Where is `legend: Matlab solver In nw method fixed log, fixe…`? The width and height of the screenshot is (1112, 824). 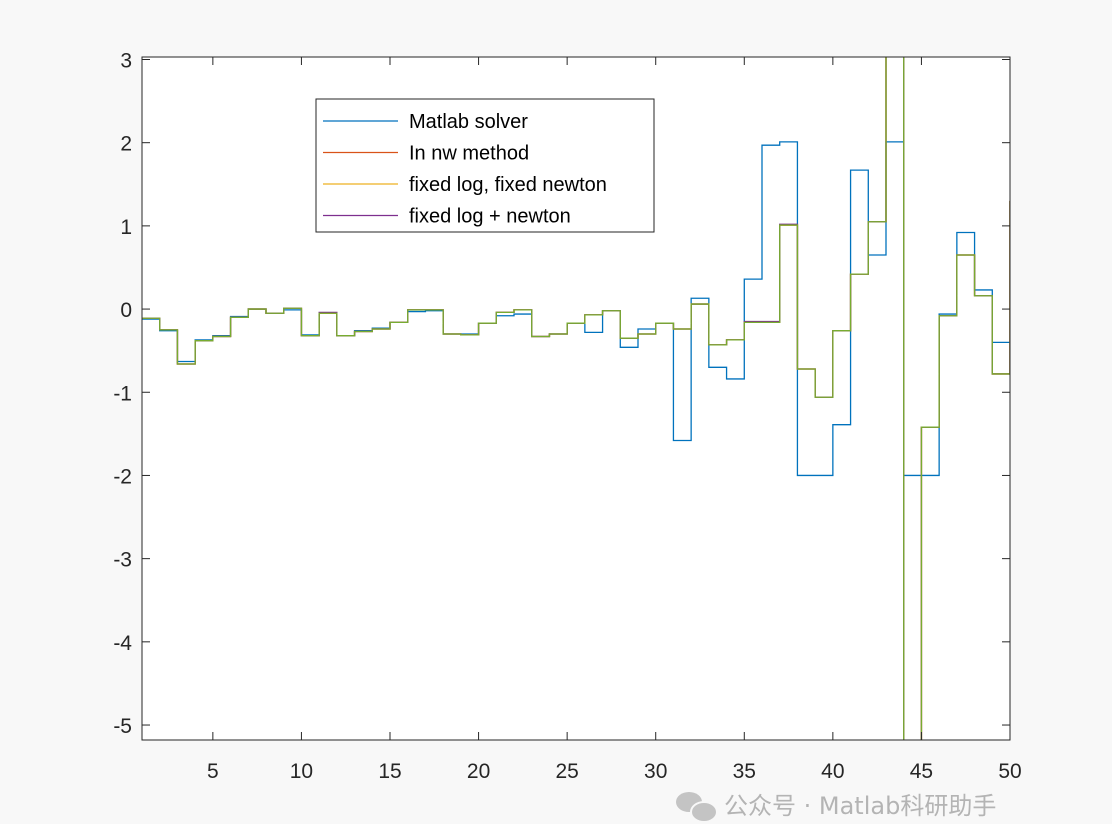 legend: Matlab solver In nw method fixed log, fixe… is located at coordinates (485, 165).